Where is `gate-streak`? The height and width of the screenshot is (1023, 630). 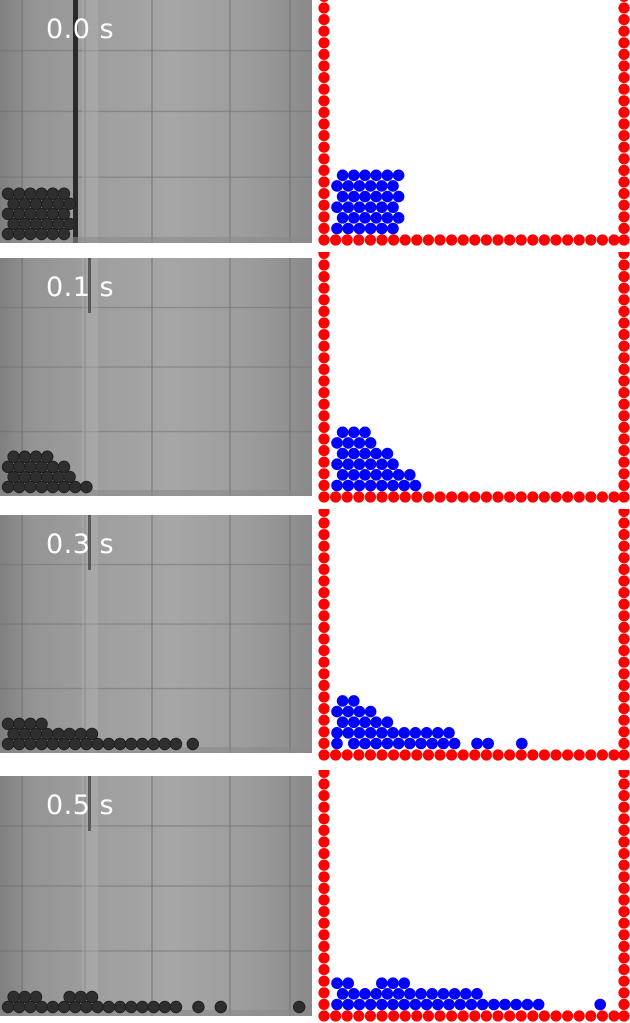
gate-streak is located at coordinates (90, 634).